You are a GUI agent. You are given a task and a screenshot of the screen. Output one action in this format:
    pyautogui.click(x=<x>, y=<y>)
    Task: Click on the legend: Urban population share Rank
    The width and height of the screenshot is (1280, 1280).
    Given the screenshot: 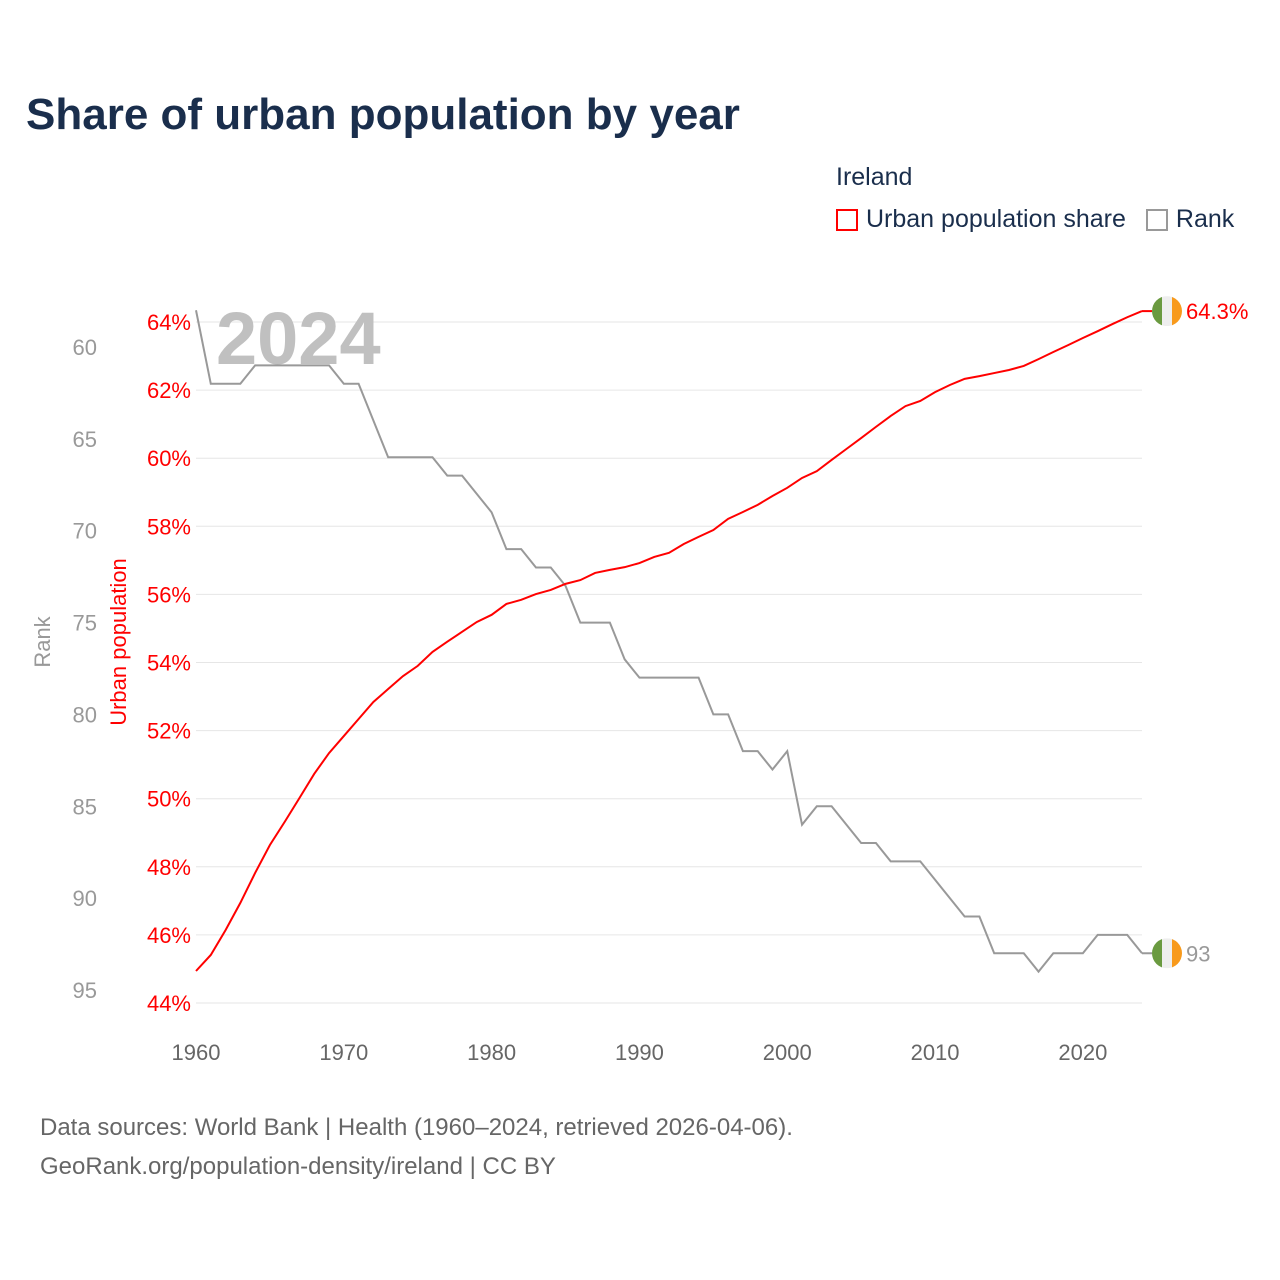 What is the action you would take?
    pyautogui.click(x=1045, y=219)
    